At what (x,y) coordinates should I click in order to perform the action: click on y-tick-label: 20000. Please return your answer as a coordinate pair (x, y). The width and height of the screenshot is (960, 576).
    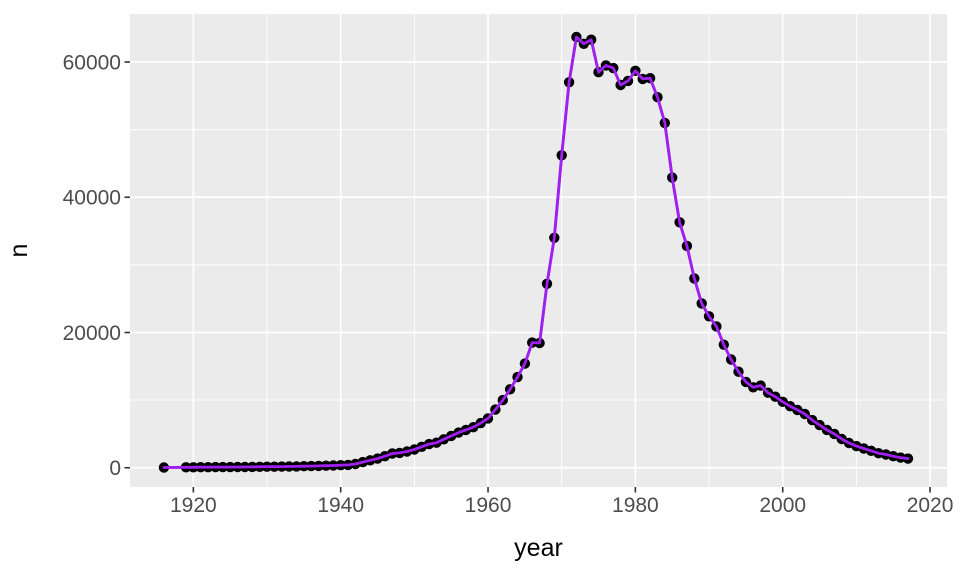
    Looking at the image, I should click on (92, 333).